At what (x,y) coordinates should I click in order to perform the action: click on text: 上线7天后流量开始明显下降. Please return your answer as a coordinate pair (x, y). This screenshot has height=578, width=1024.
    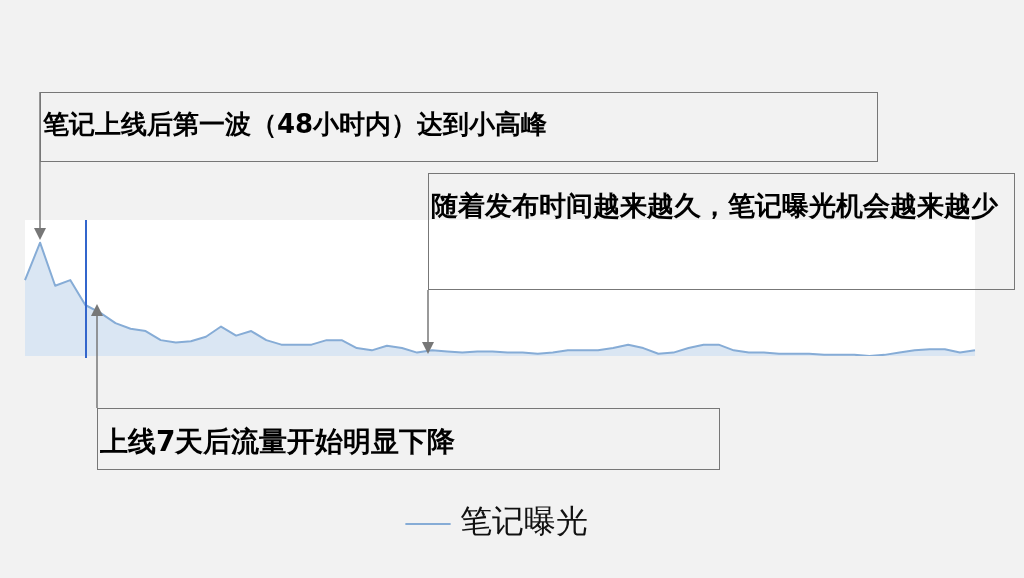
    Looking at the image, I should click on (408, 439).